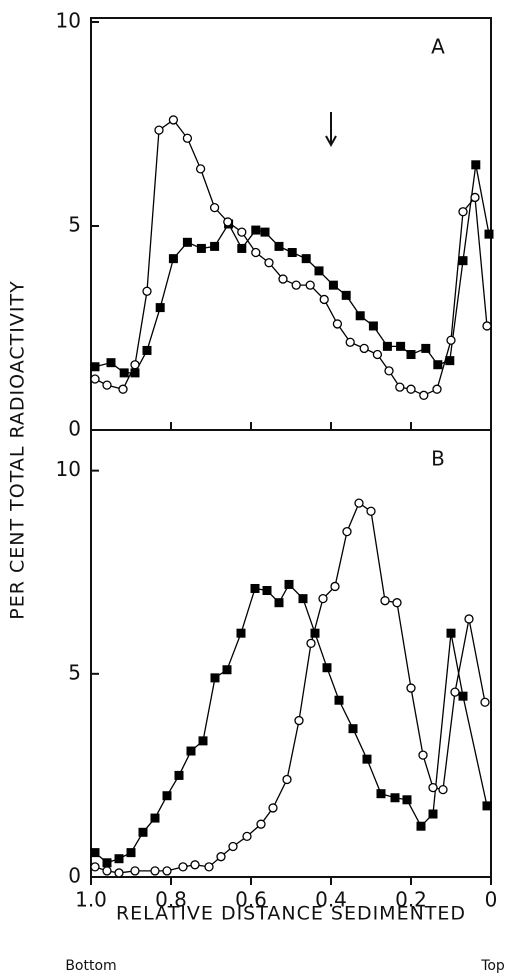 Image resolution: width=523 pixels, height=978 pixels. I want to click on x-tick-label: 0, so click(491, 900).